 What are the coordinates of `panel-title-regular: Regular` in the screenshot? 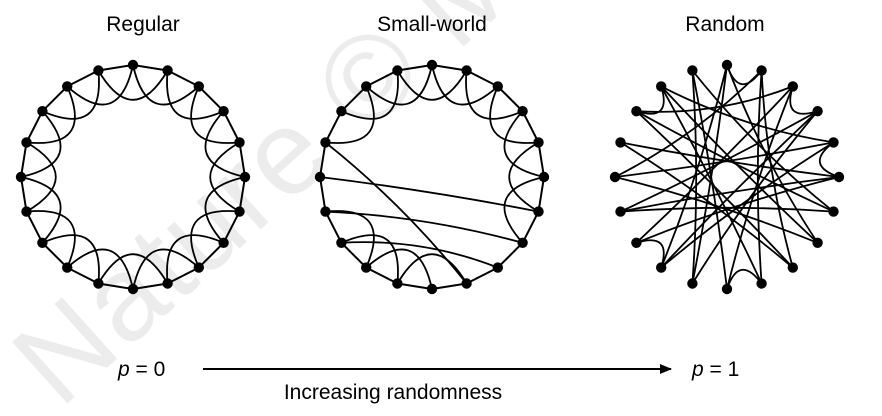 It's located at (143, 24).